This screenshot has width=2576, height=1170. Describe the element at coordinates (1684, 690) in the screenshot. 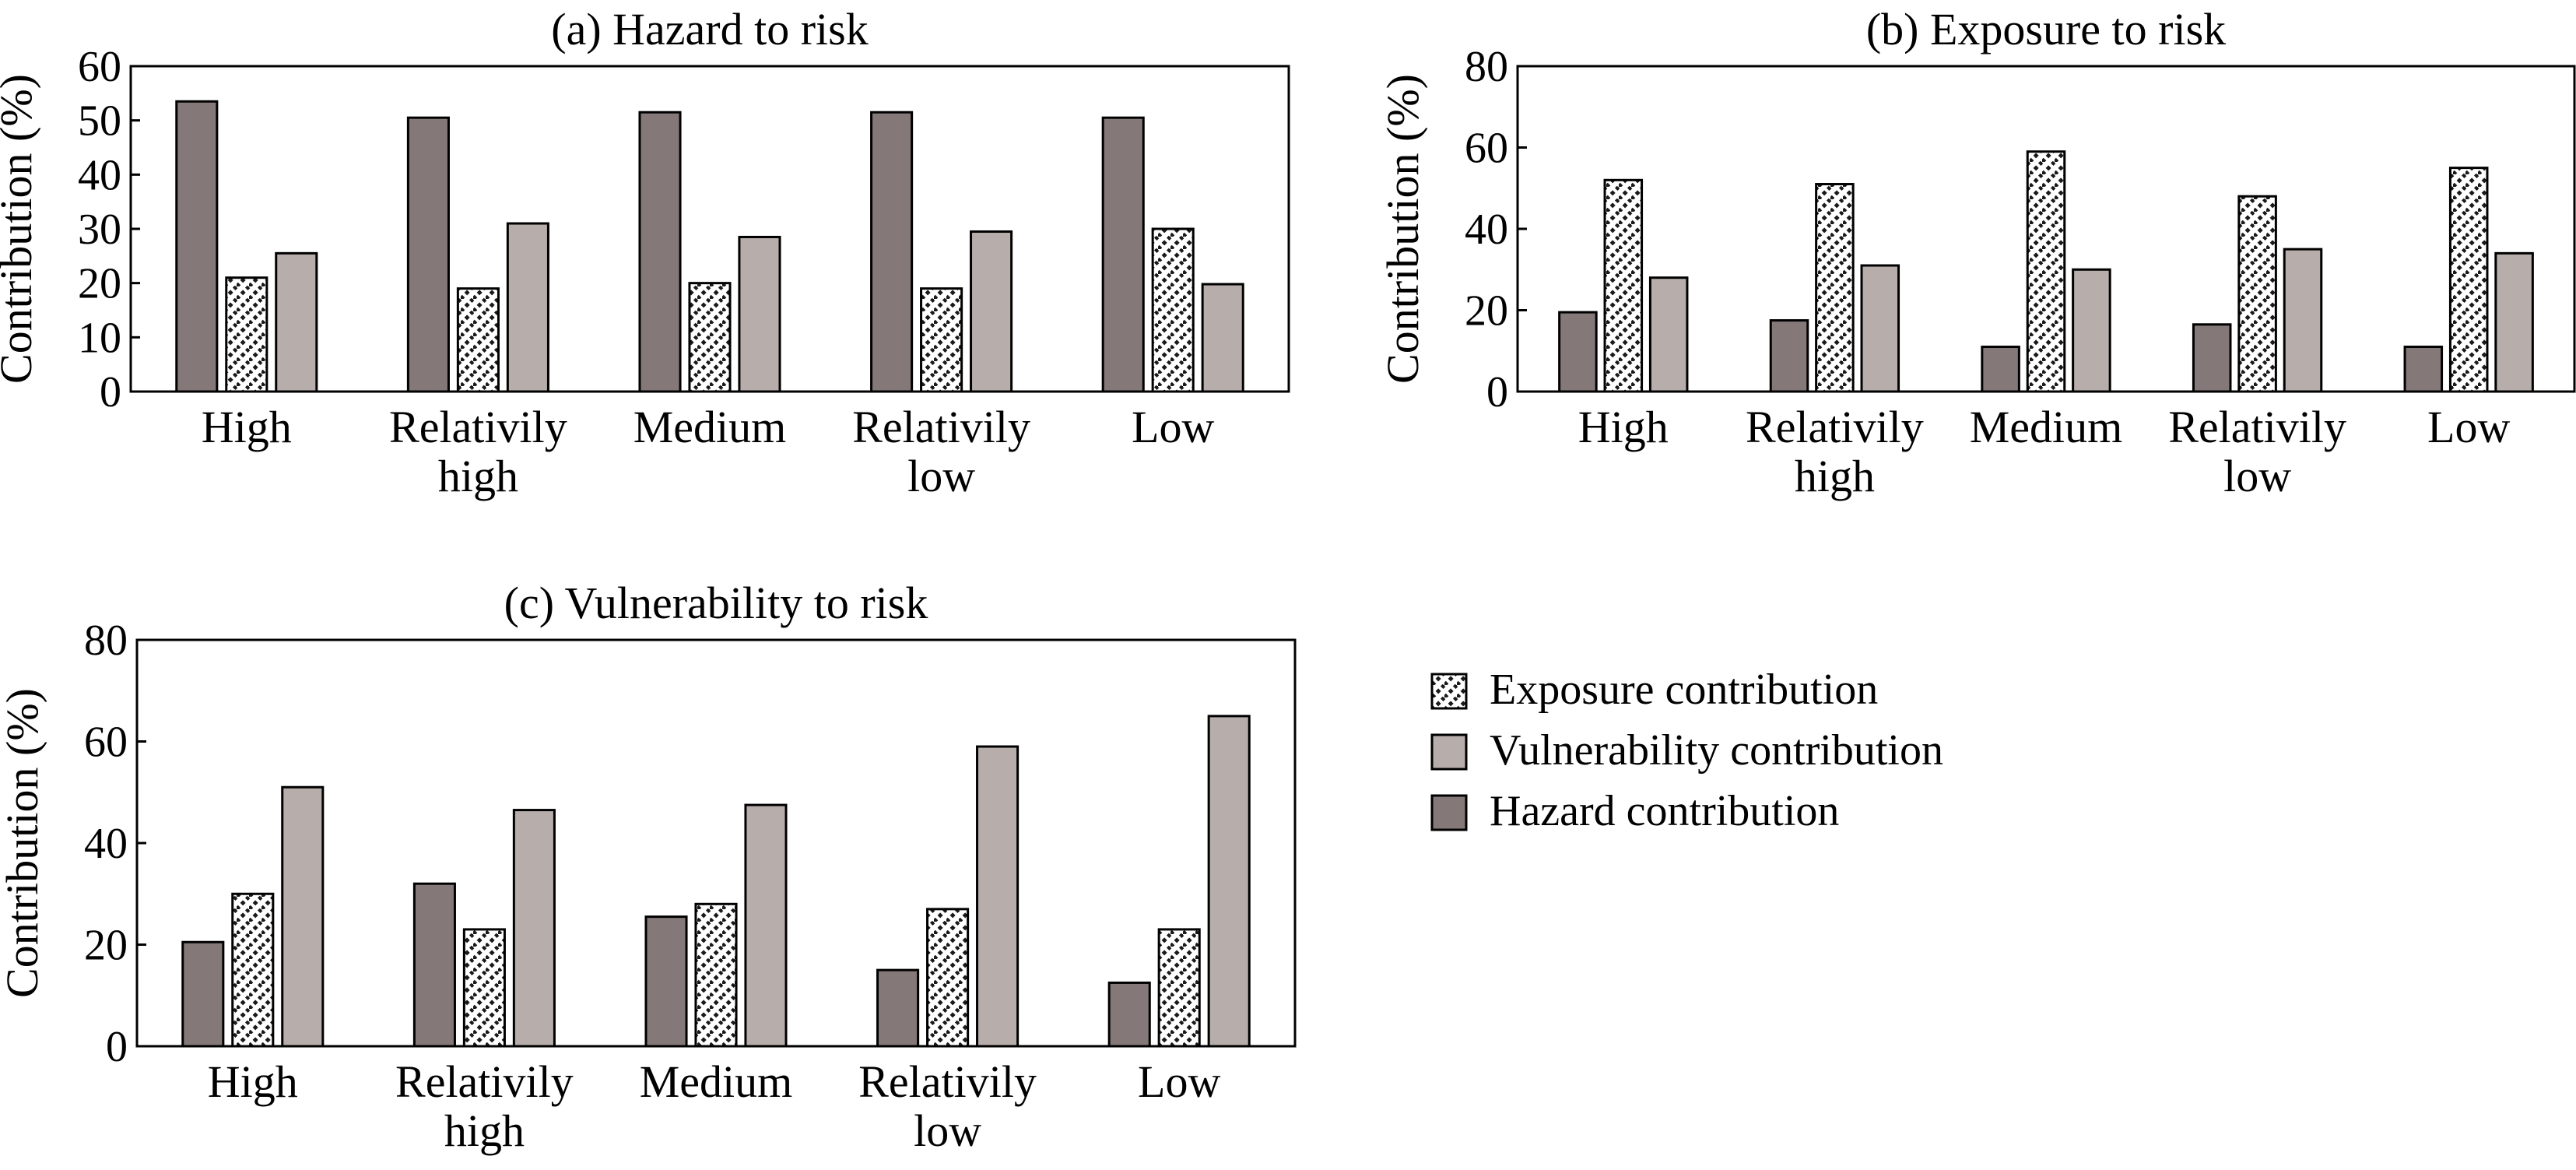

I see `legend-label: Exposure contribution` at that location.